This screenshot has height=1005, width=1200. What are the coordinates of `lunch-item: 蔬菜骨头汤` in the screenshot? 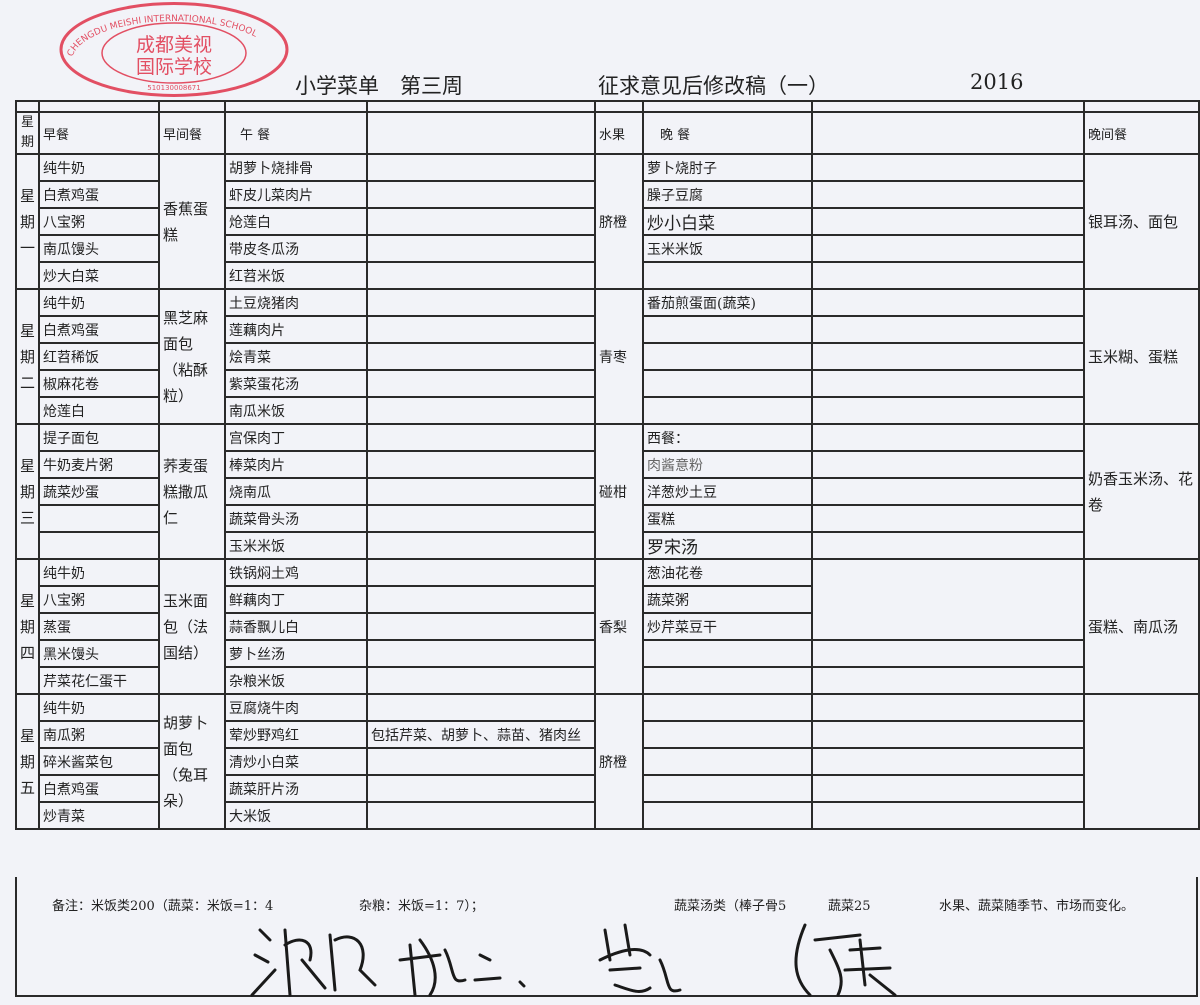 It's located at (296, 518).